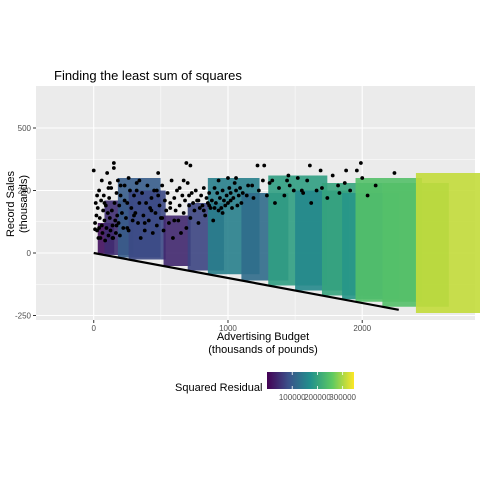 This screenshot has width=480, height=480. I want to click on fit-line-layer, so click(246, 281).